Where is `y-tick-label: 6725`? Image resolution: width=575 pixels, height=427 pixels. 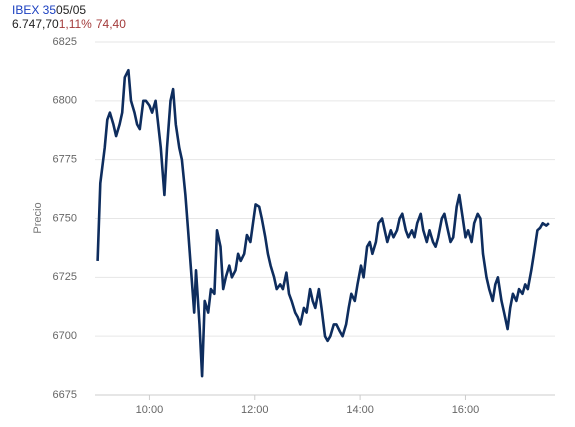
y-tick-label: 6725 is located at coordinates (65, 277).